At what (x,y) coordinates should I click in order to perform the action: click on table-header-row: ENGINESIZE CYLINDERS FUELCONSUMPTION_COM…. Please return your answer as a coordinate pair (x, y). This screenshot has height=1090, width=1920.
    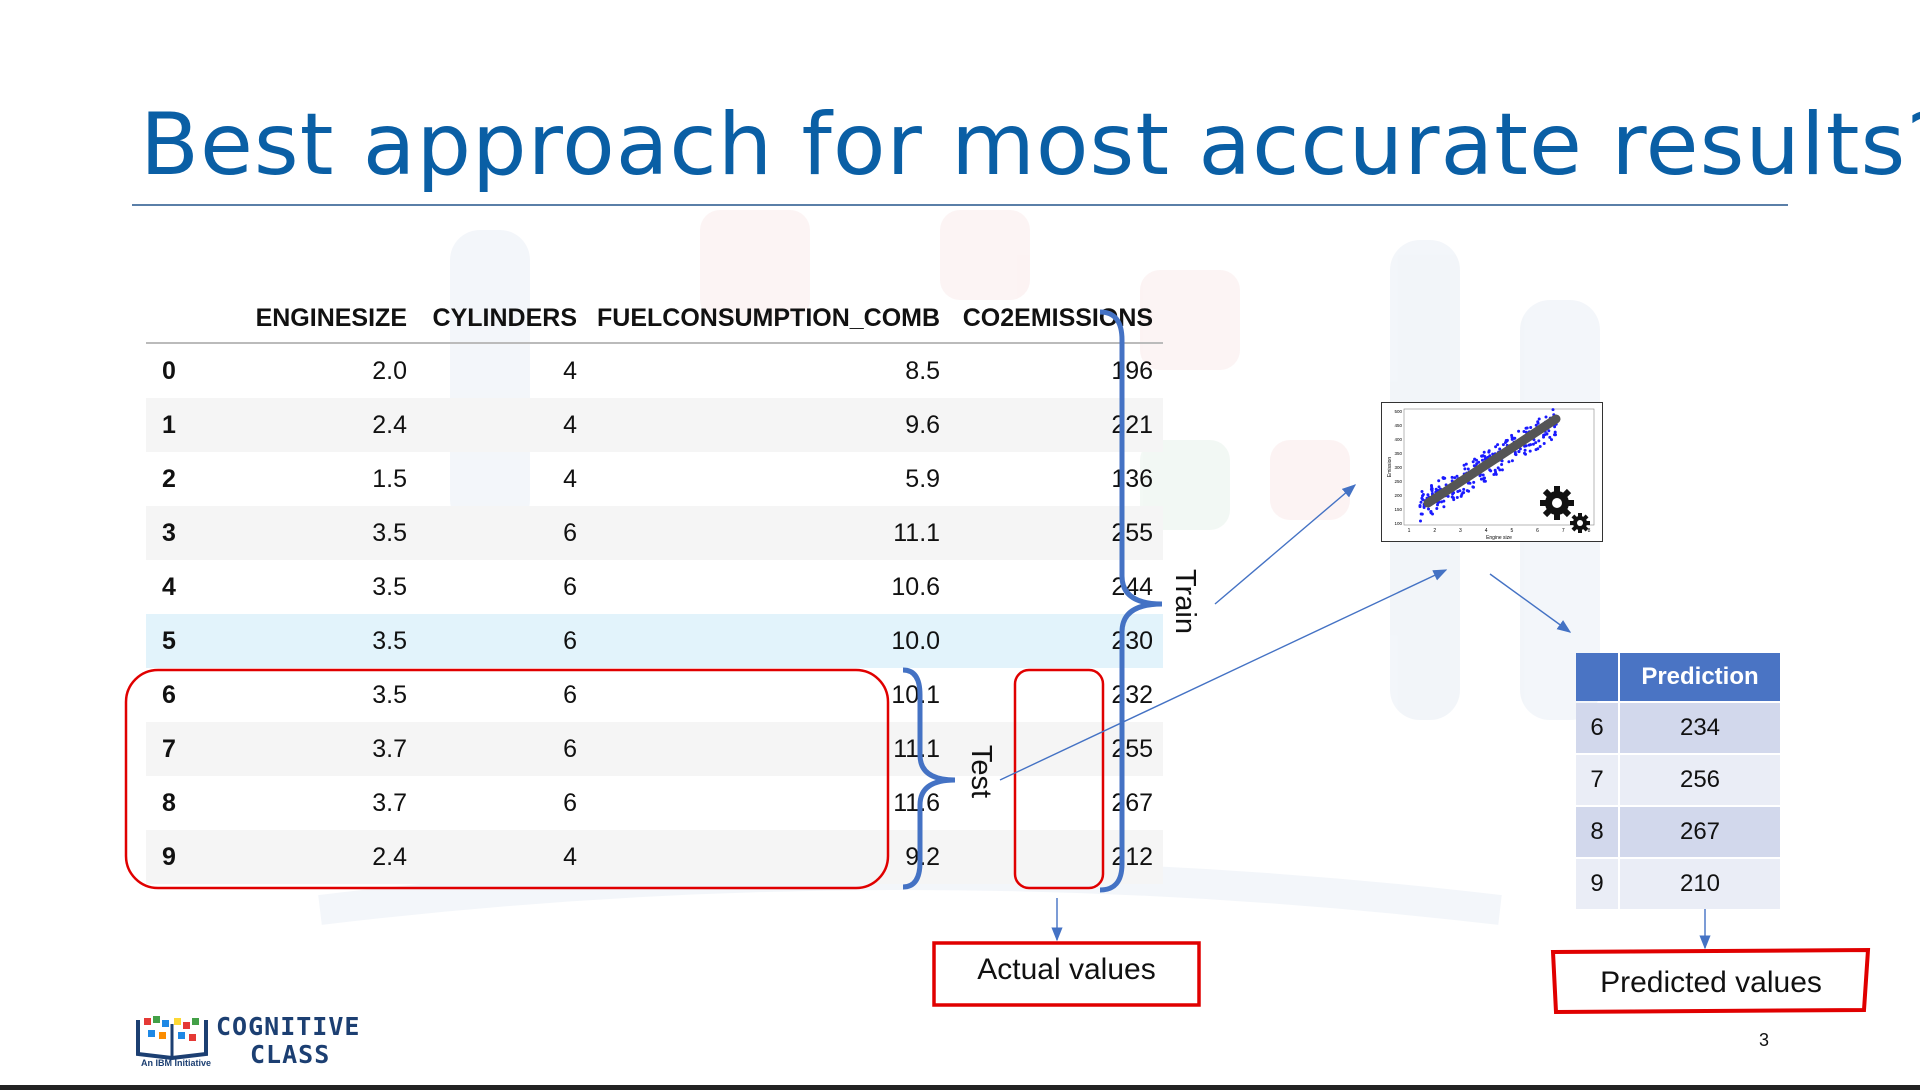
    Looking at the image, I should click on (655, 319).